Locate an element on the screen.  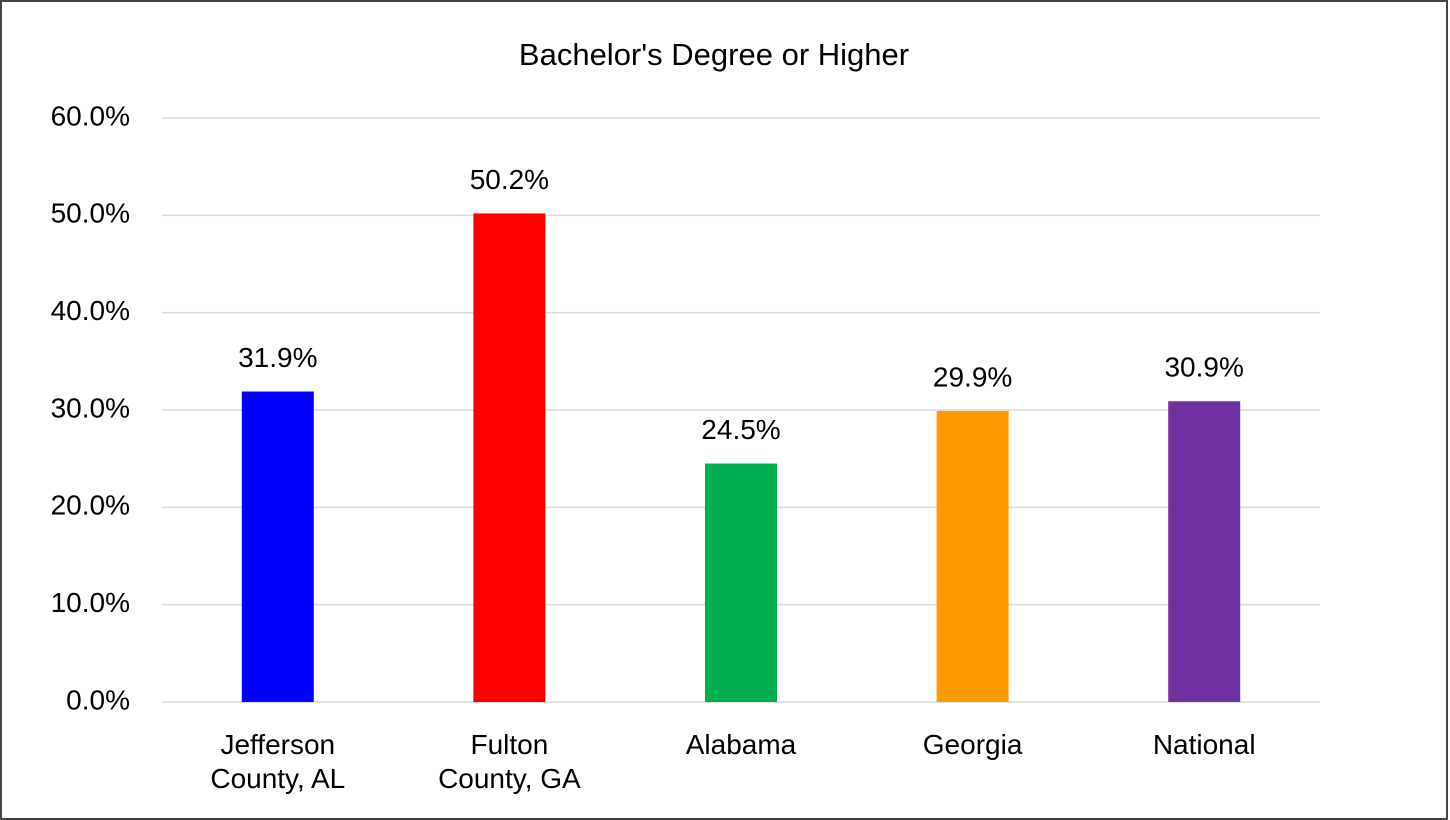
x-tick-label: Georgia is located at coordinates (972, 744).